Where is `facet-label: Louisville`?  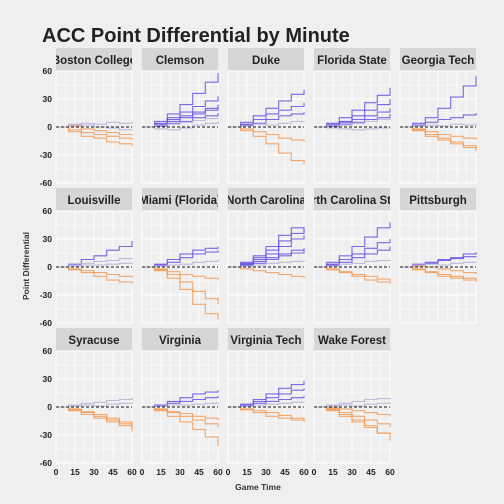
facet-label: Louisville is located at coordinates (93, 201).